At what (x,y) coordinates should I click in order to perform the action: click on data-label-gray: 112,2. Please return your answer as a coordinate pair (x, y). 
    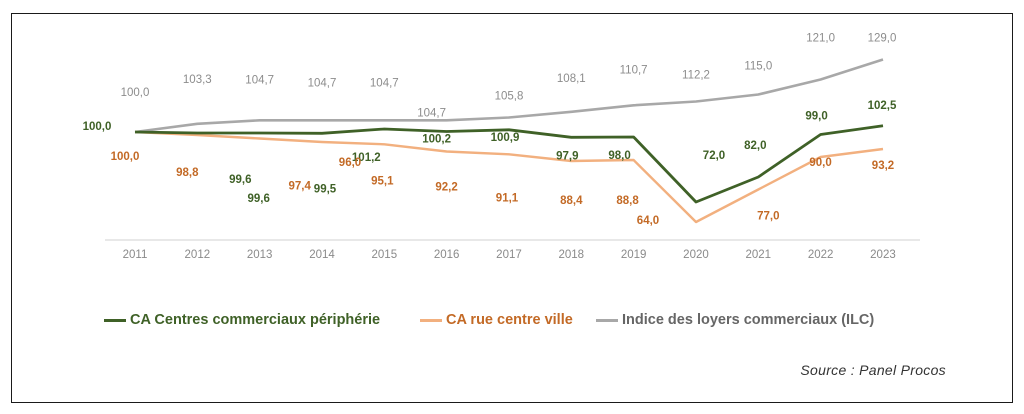
    Looking at the image, I should click on (696, 76).